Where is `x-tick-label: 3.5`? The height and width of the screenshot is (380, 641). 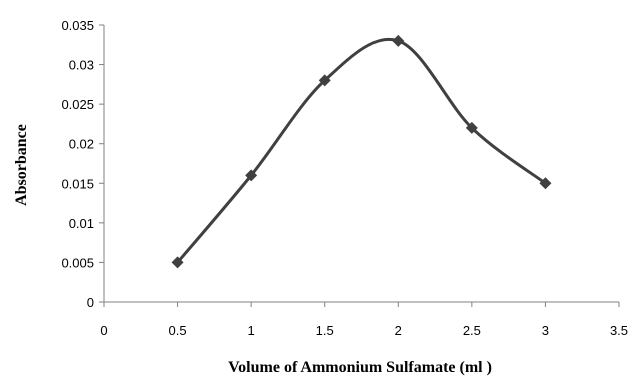 x-tick-label: 3.5 is located at coordinates (619, 330).